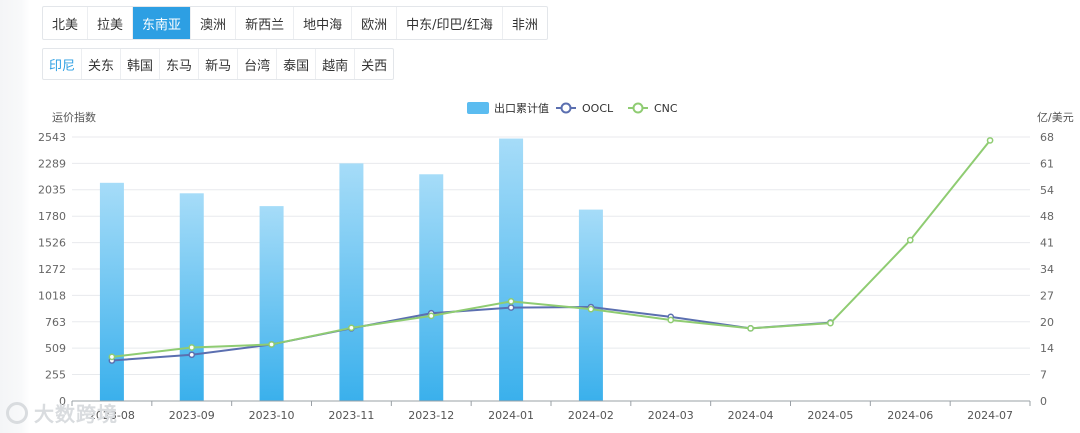  Describe the element at coordinates (431, 415) in the screenshot. I see `x-tick-label: 2023-12` at that location.